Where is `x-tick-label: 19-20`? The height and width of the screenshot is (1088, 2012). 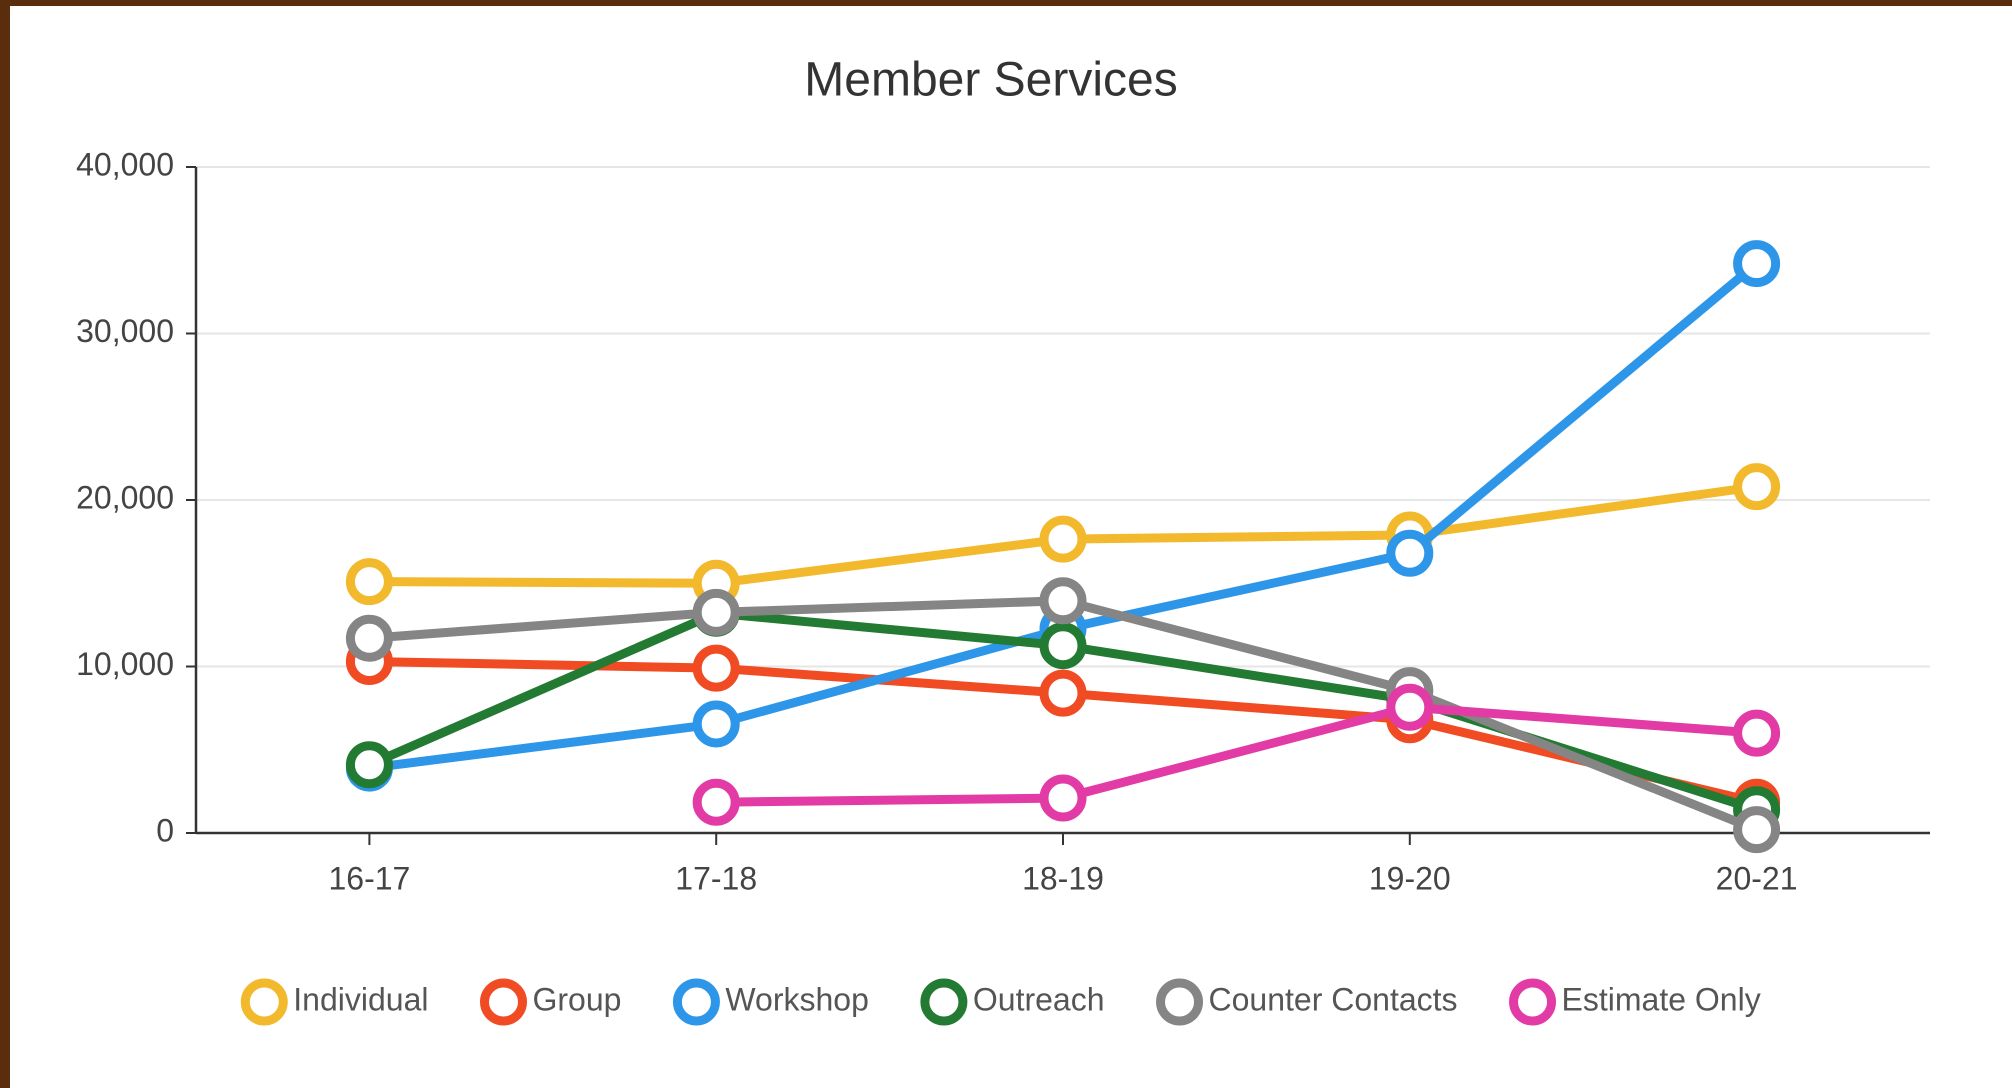
x-tick-label: 19-20 is located at coordinates (1410, 878).